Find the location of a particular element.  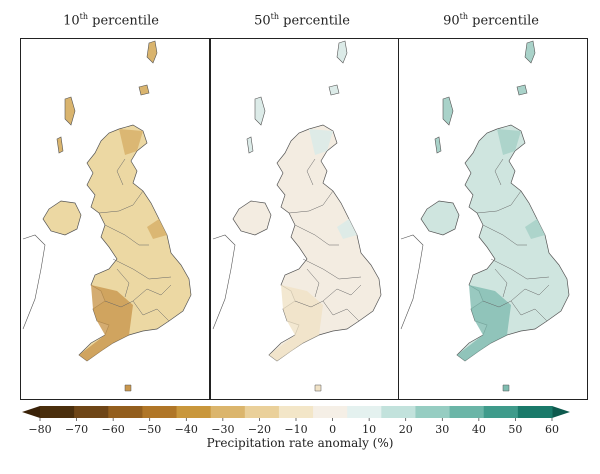

panel-title-50th: 50th percentile is located at coordinates (302, 20).